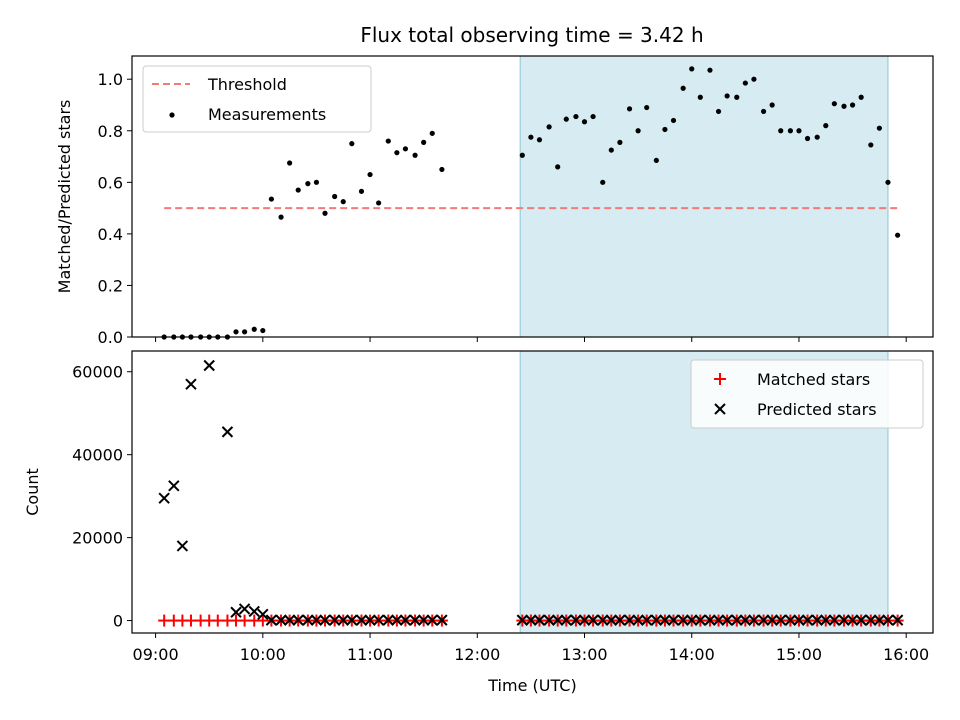  What do you see at coordinates (531, 339) in the screenshot?
I see `top-x-ticks` at bounding box center [531, 339].